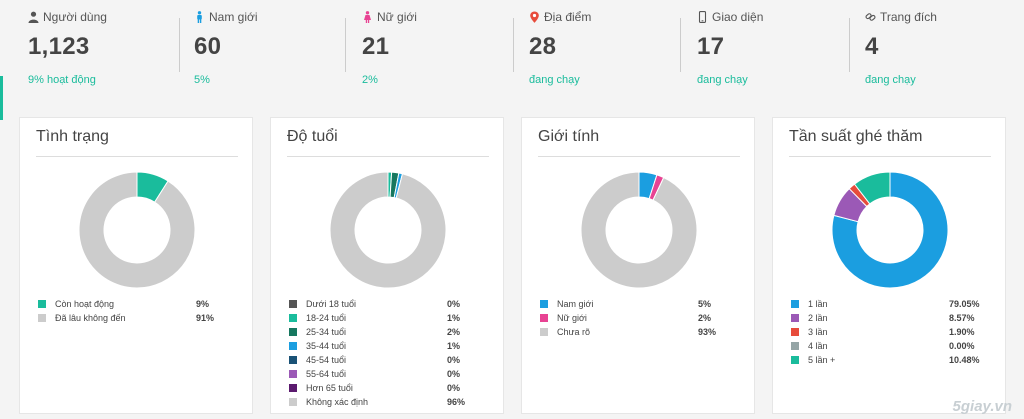 This screenshot has height=419, width=1024. Describe the element at coordinates (376, 46) in the screenshot. I see `stat-value: 21` at that location.